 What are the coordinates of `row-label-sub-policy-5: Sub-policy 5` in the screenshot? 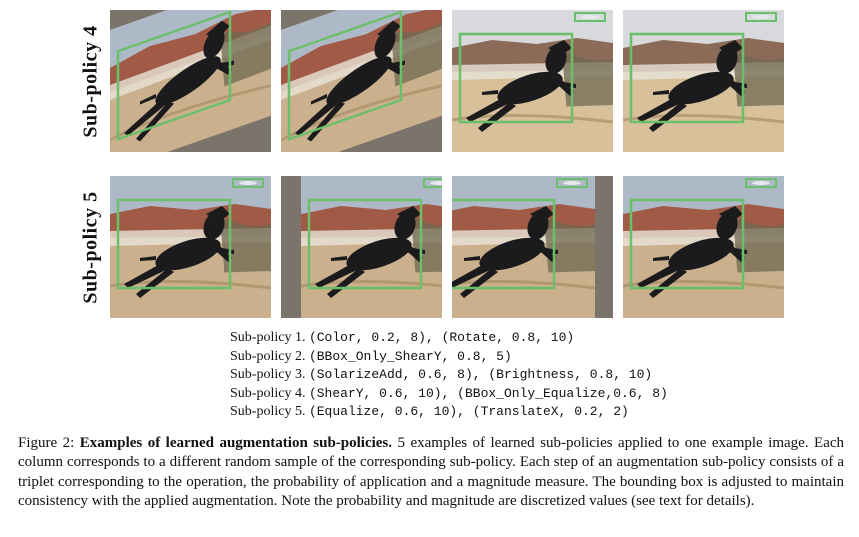 It's located at (91, 247).